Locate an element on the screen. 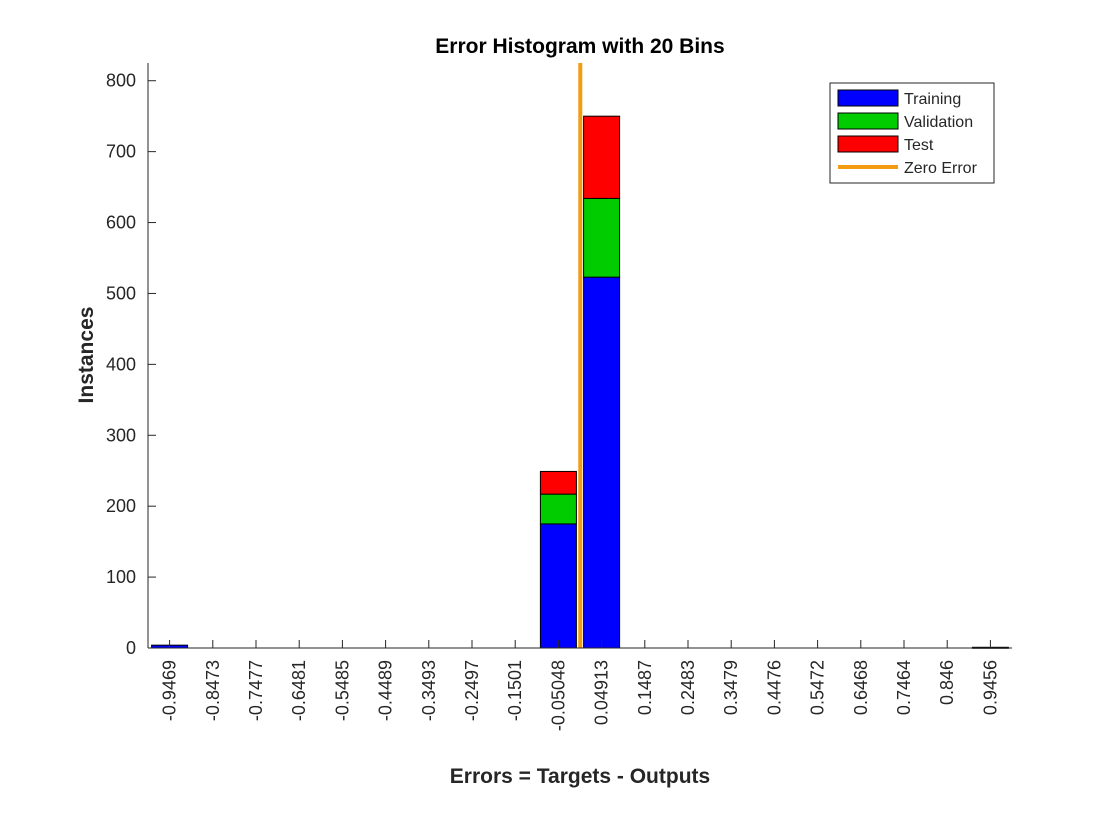  x-tick-label-16: 0.6468 is located at coordinates (861, 687).